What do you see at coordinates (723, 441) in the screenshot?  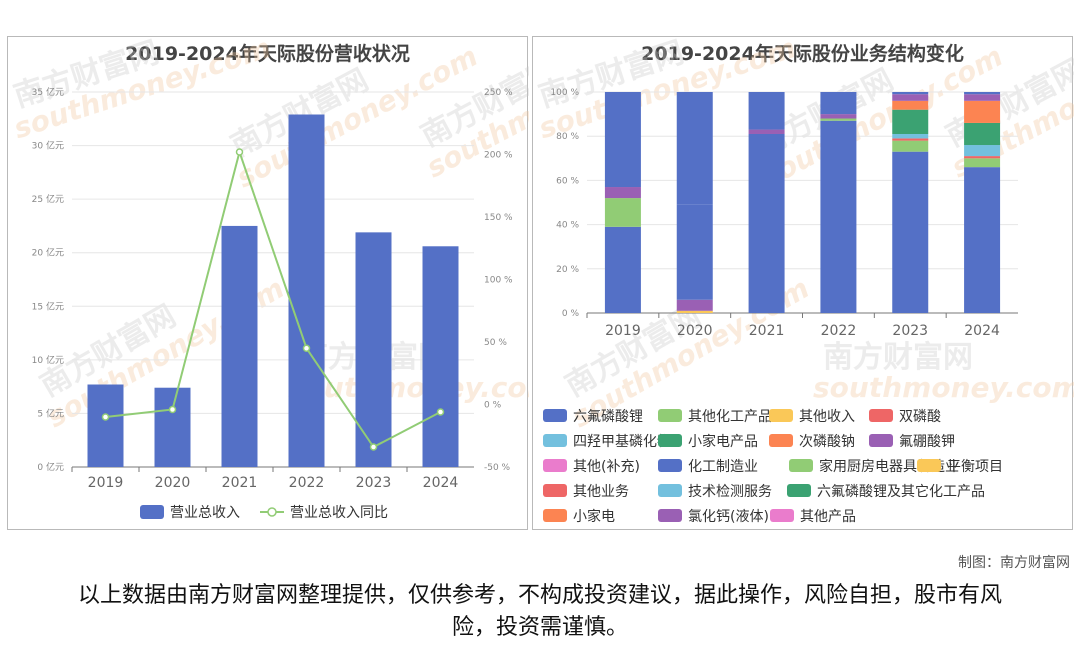 I see `legend-label: 小家电产品` at bounding box center [723, 441].